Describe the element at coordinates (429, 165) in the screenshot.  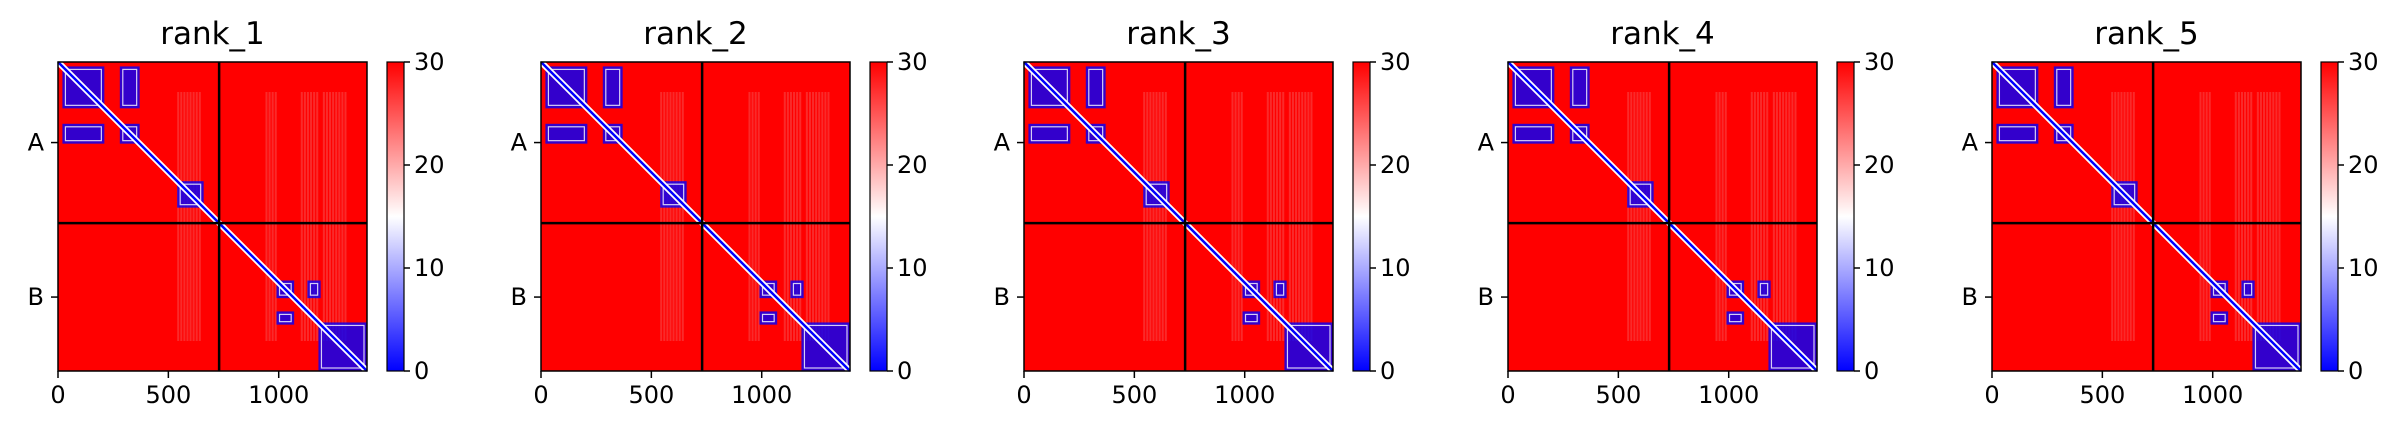
I see `colorbar-tick-label: 20` at that location.